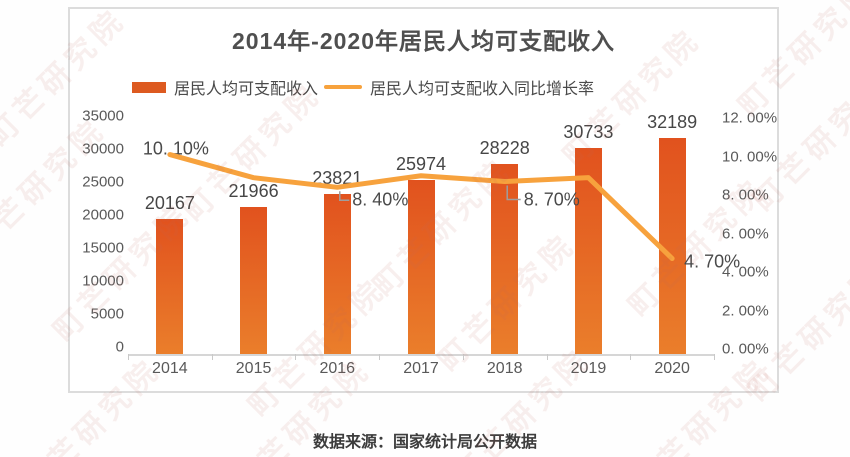 The image size is (850, 457). I want to click on x-axis-label-2017: 2017, so click(421, 368).